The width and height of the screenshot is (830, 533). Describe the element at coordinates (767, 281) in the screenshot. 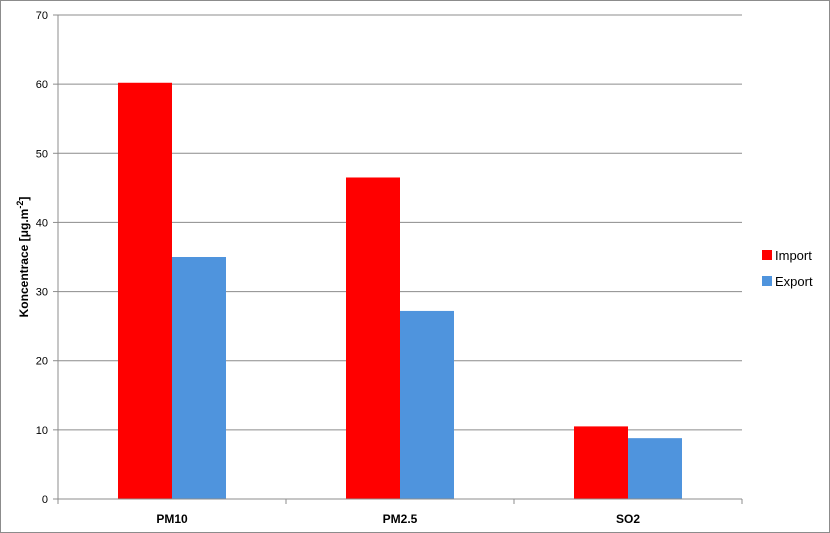

I see `legend-swatch-export` at that location.